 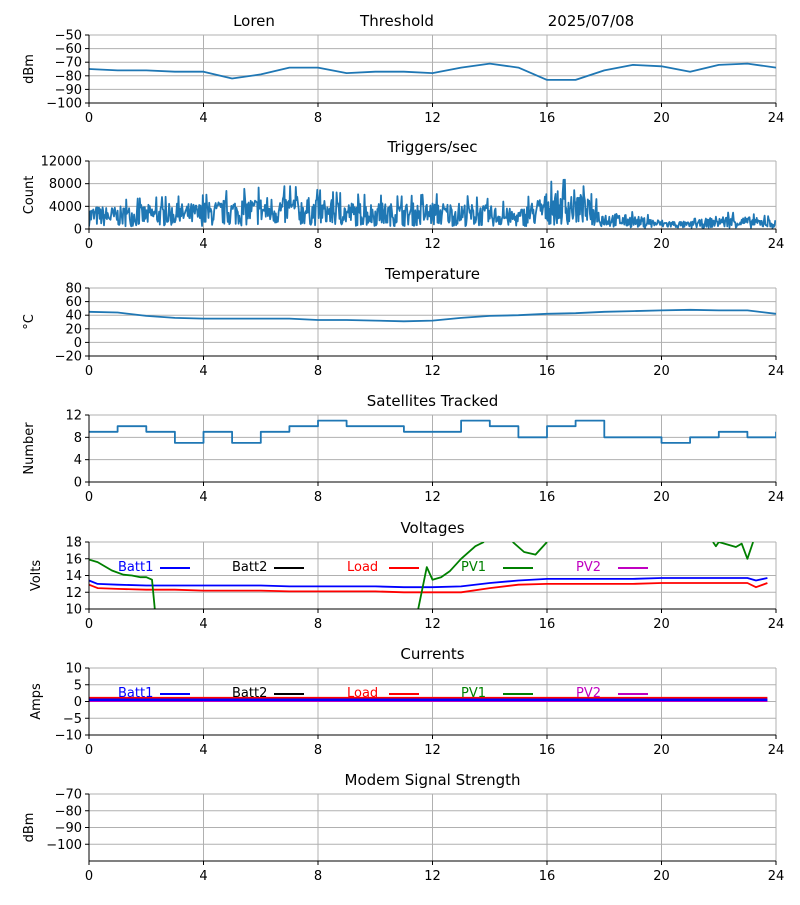 What do you see at coordinates (73, 559) in the screenshot?
I see `y-tick-label: 16` at bounding box center [73, 559].